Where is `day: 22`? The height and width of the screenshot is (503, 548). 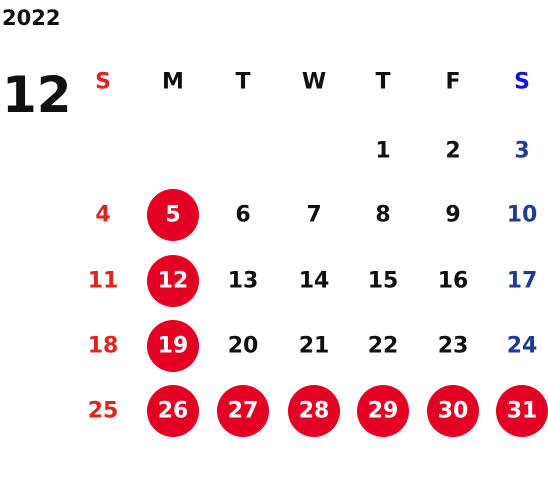
day: 22 is located at coordinates (383, 346).